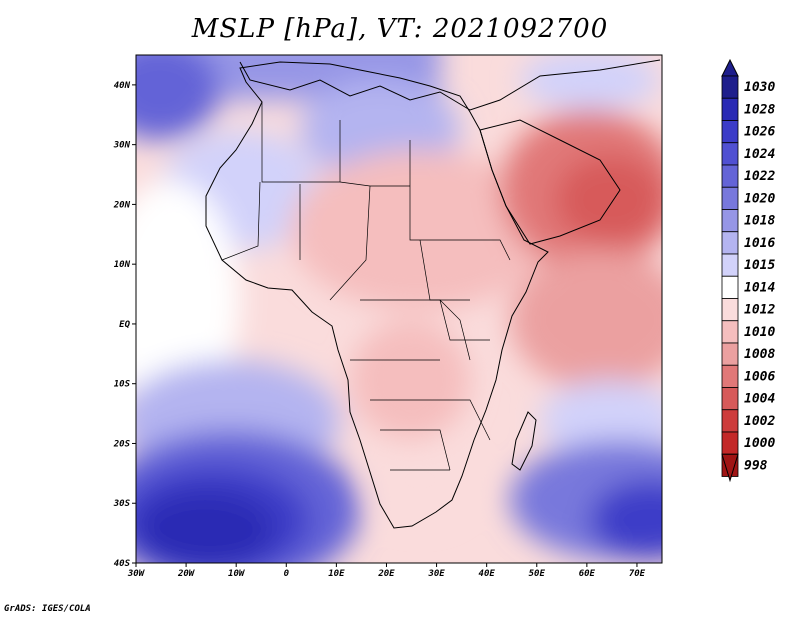 This screenshot has width=800, height=618. What do you see at coordinates (237, 574) in the screenshot?
I see `lon-tick-label: 10W` at bounding box center [237, 574].